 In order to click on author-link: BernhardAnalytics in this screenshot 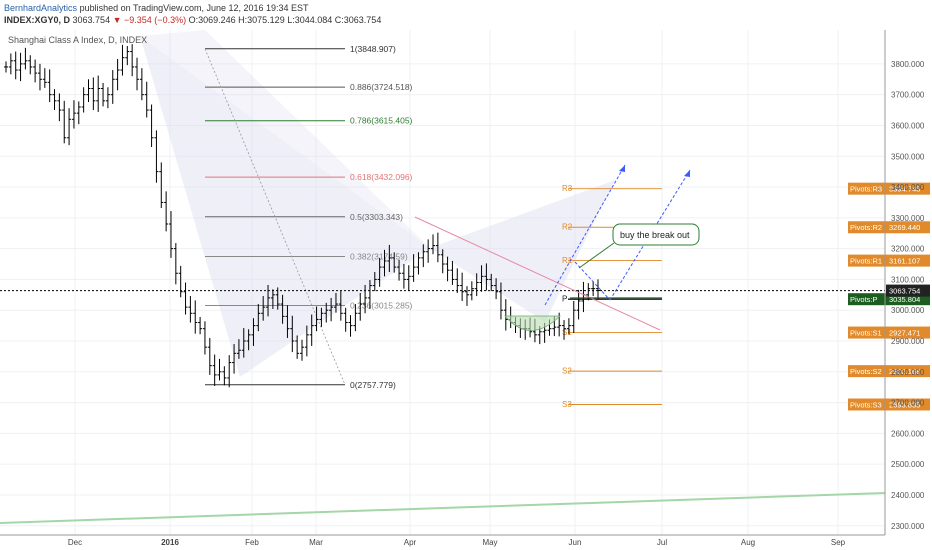, I will do `click(41, 8)`.